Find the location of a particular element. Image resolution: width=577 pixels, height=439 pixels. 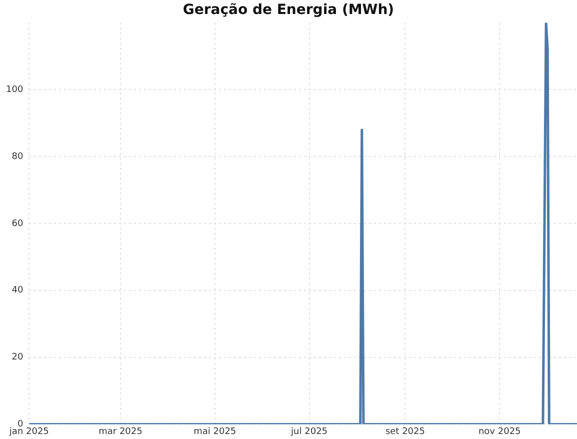

x-tick-label: mai 2025 is located at coordinates (215, 431).